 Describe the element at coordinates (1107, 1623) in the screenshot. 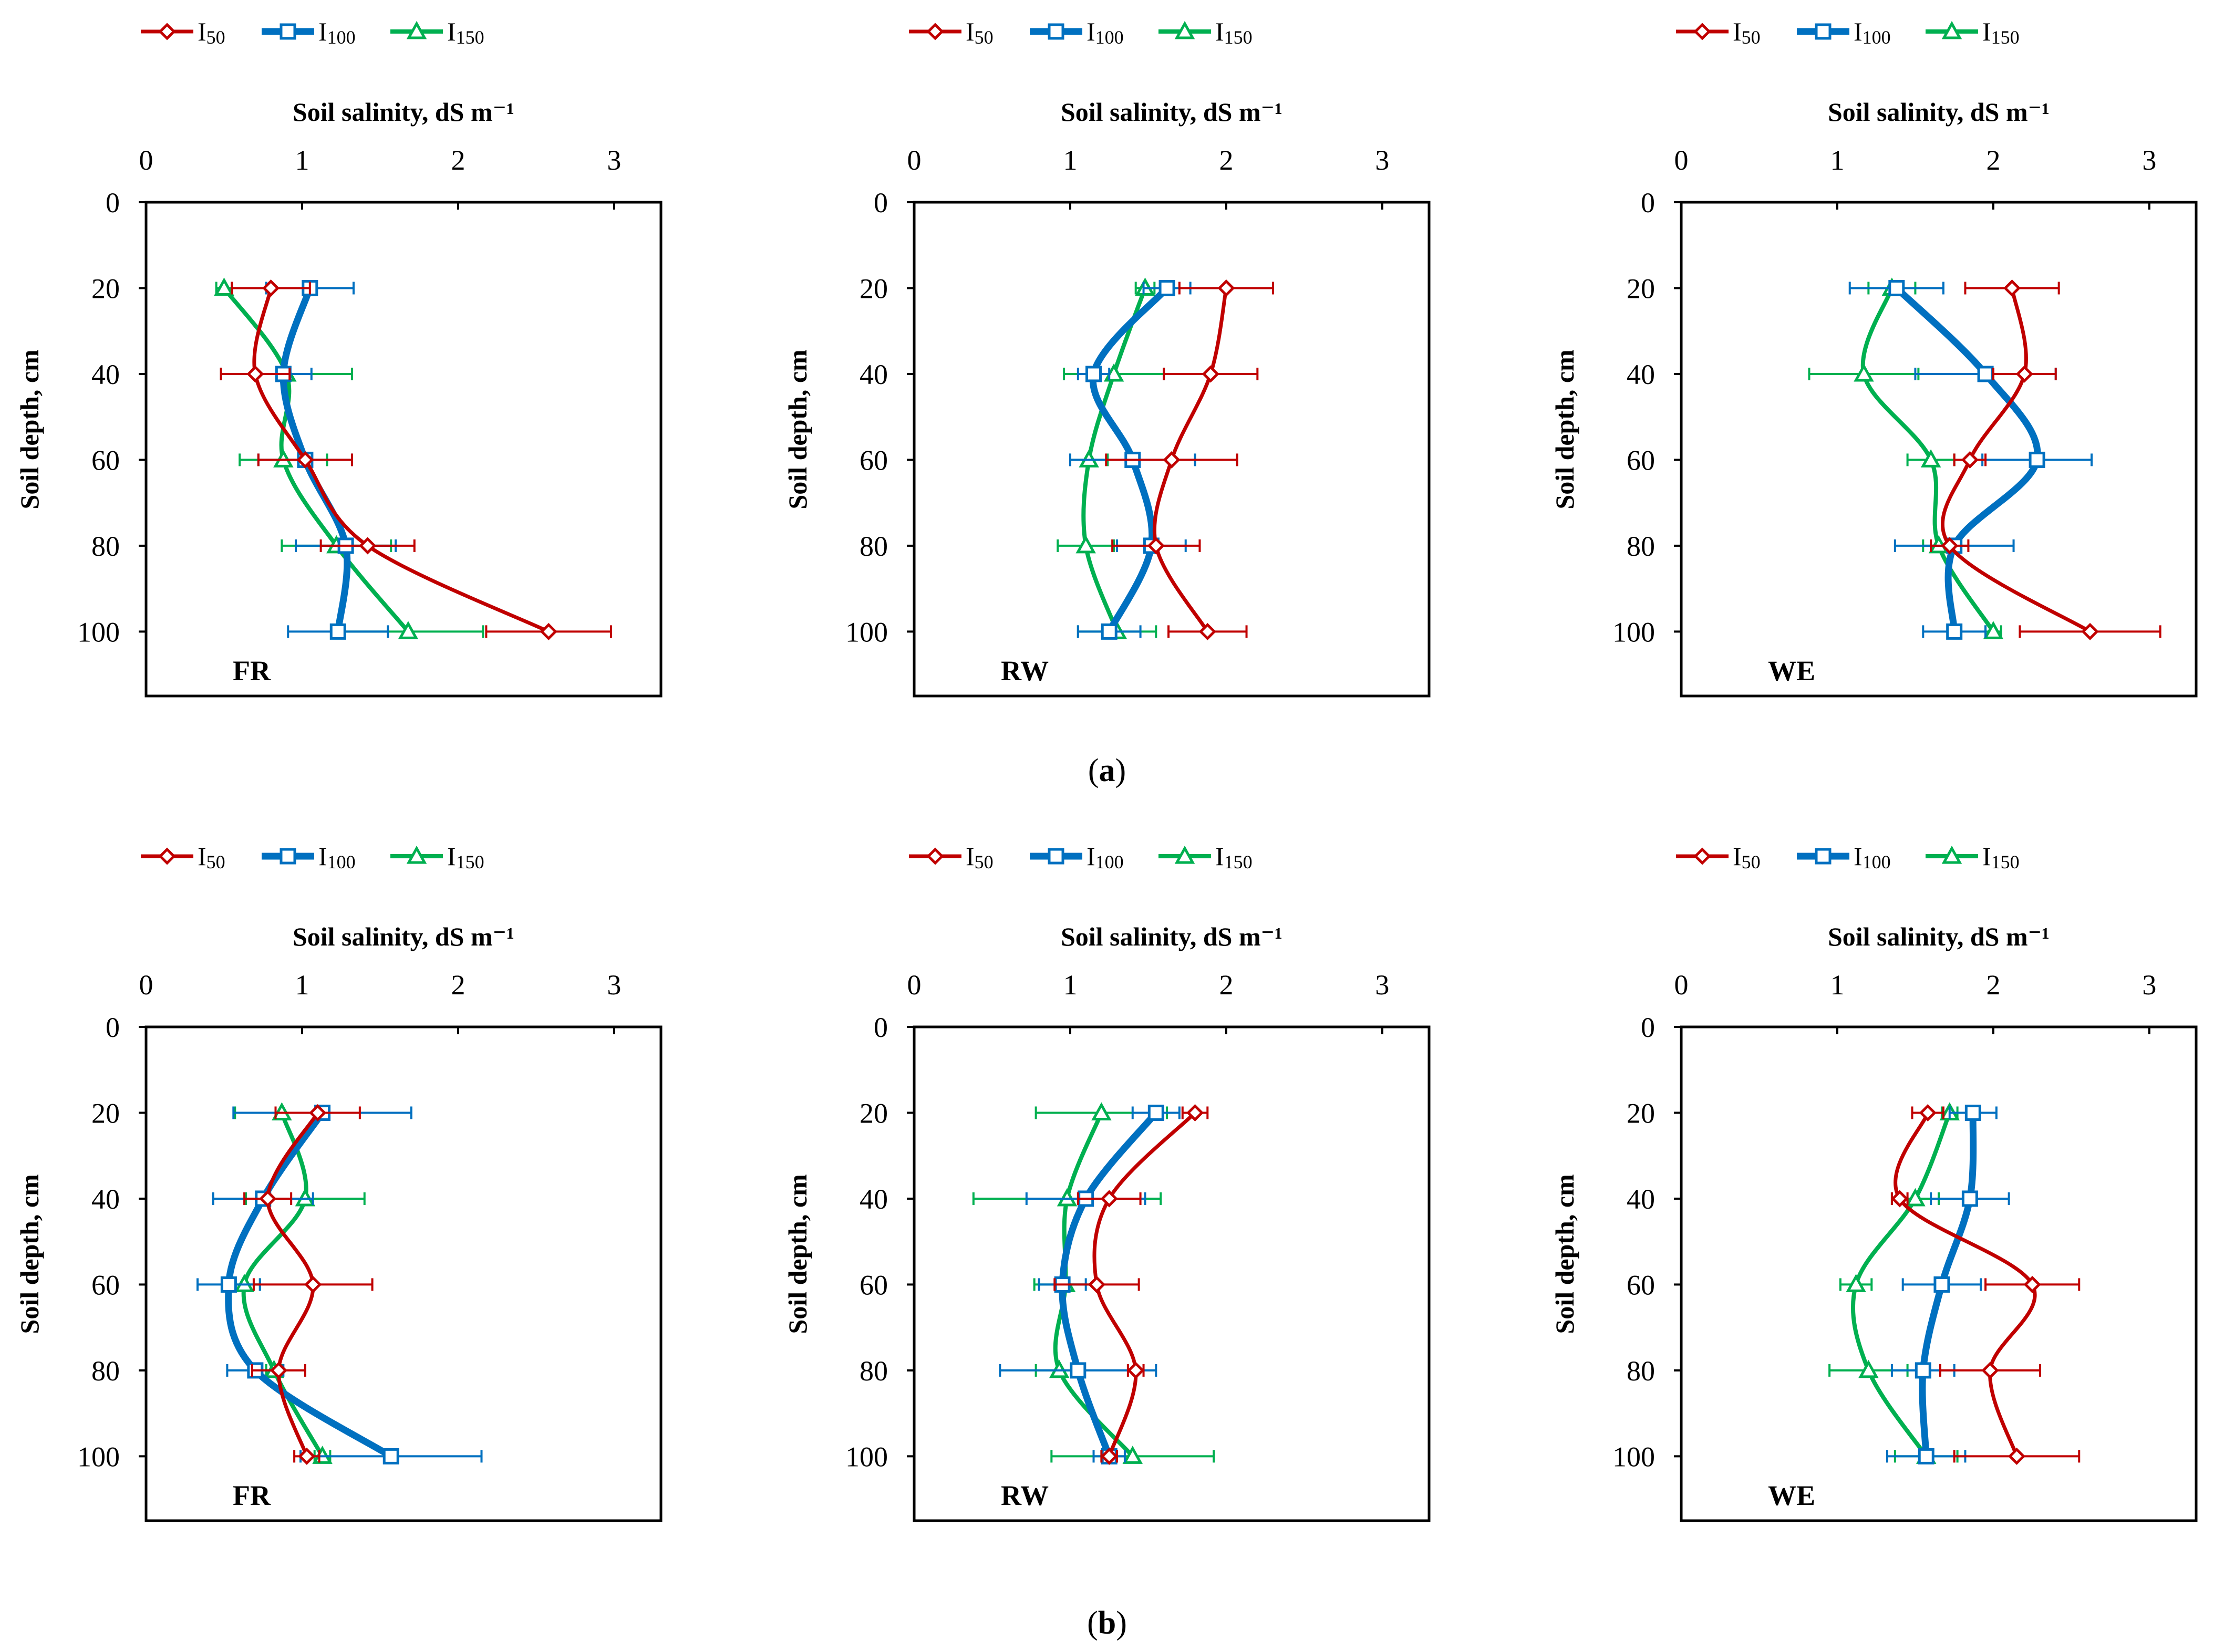

I see `svg-text: (b)` at that location.